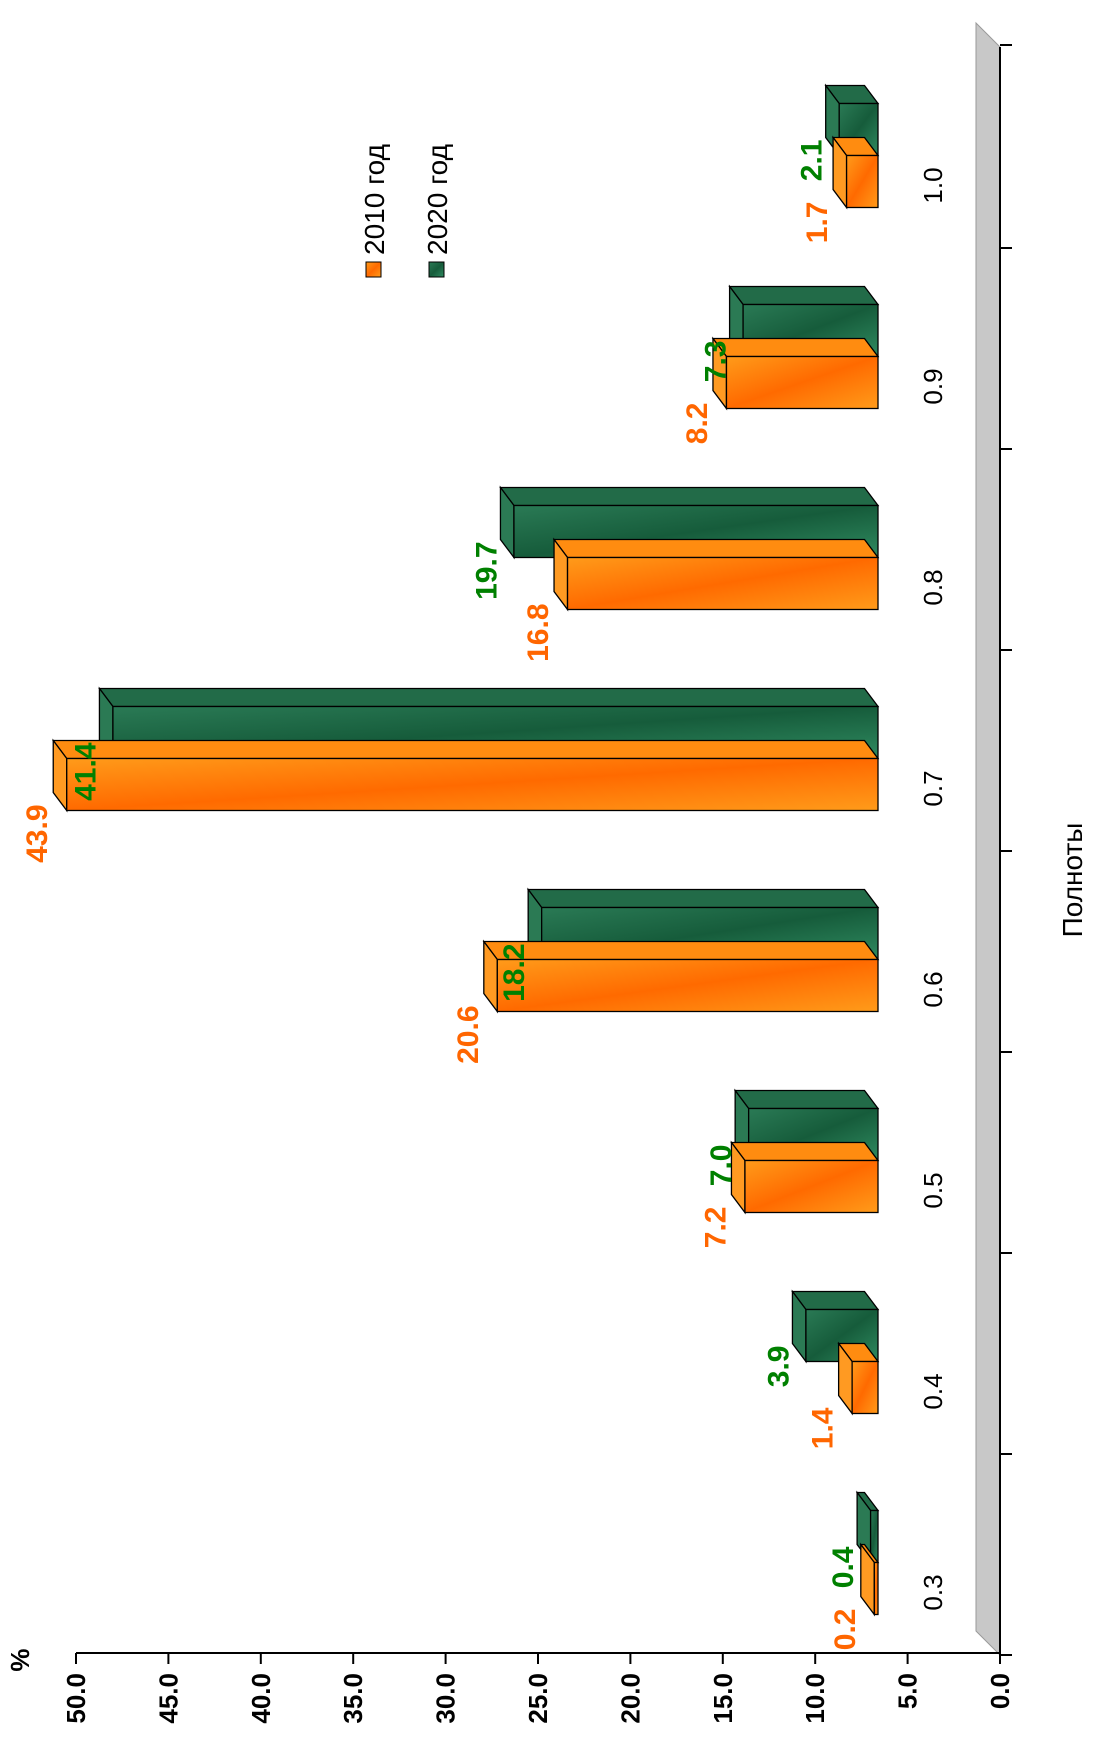  What do you see at coordinates (933, 1391) in the screenshot?
I see `category-tick-label: 0.4` at bounding box center [933, 1391].